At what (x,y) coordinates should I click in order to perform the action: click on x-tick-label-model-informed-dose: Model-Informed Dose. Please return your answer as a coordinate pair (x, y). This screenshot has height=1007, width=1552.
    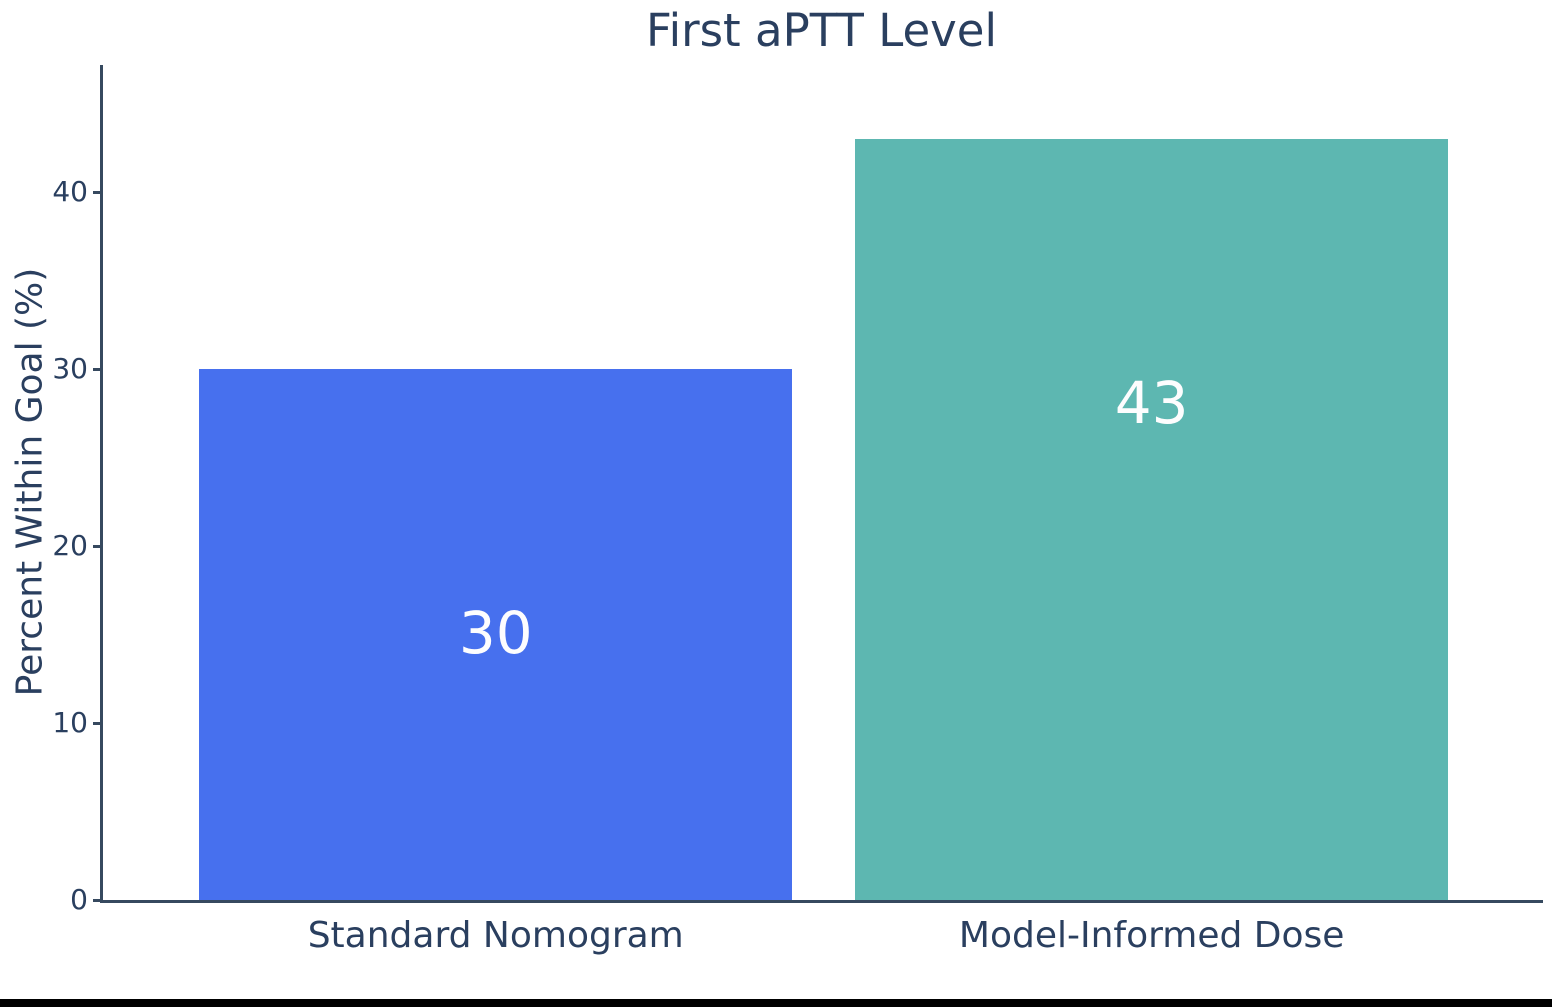
    Looking at the image, I should click on (1151, 935).